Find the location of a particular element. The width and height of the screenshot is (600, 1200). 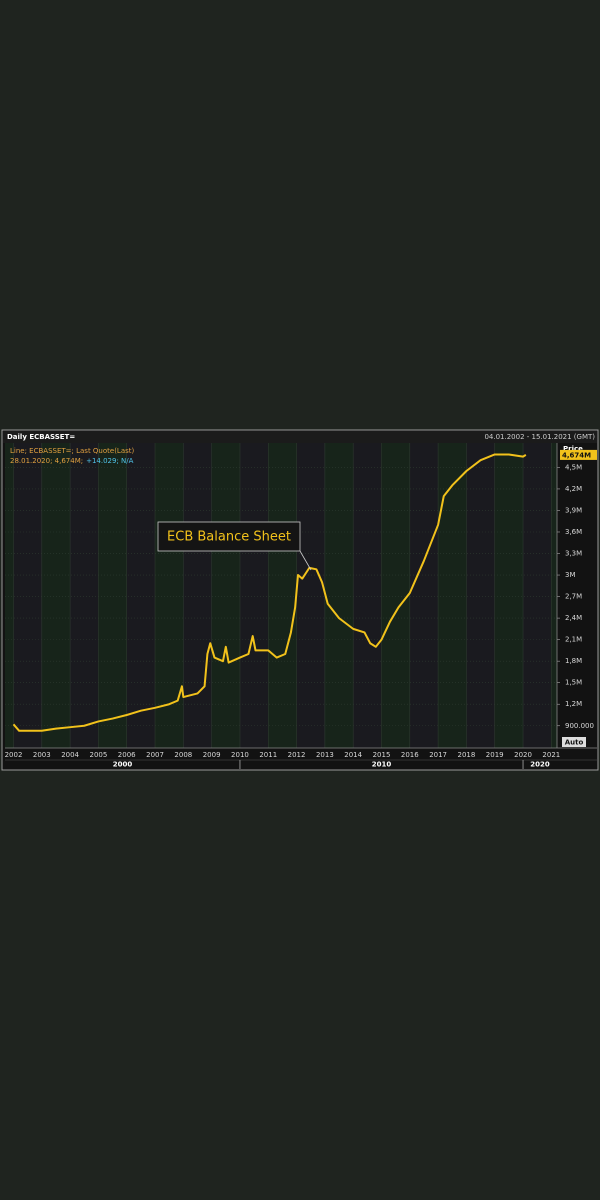

annotation-leader is located at coordinates (305, 560).